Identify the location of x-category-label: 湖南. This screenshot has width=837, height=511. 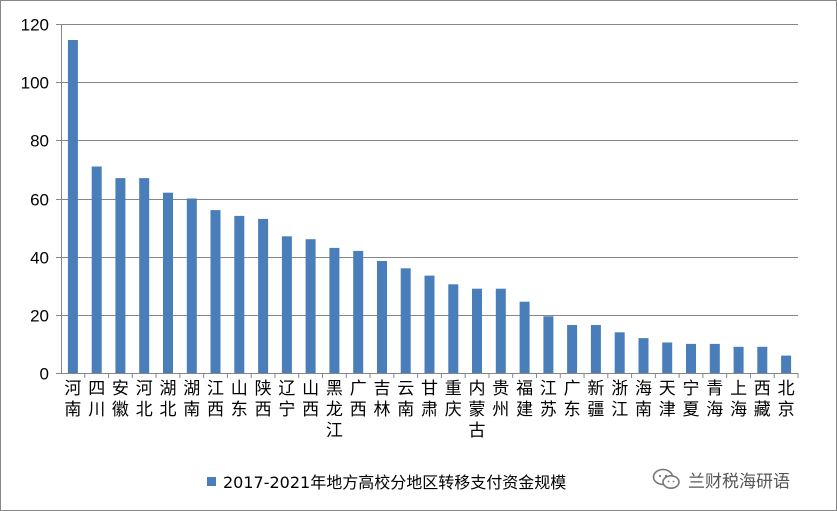
(191, 399).